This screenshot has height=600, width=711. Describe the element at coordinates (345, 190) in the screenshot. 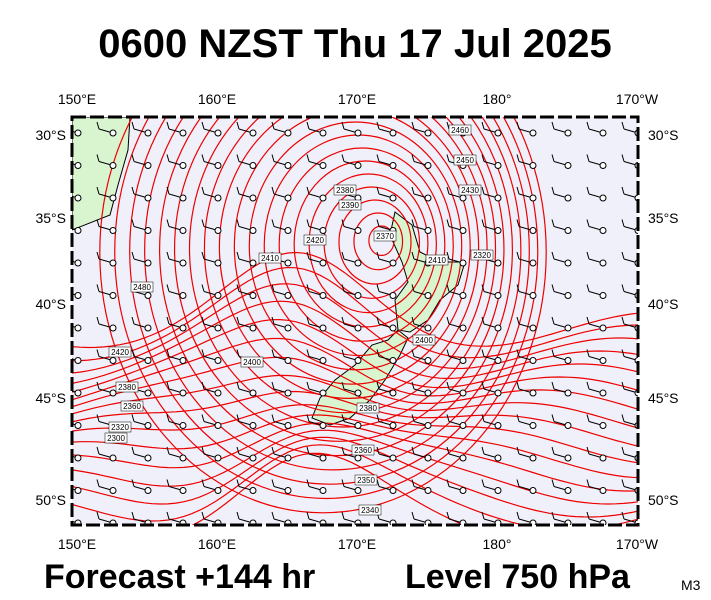

I see `contour-label: 2380` at that location.